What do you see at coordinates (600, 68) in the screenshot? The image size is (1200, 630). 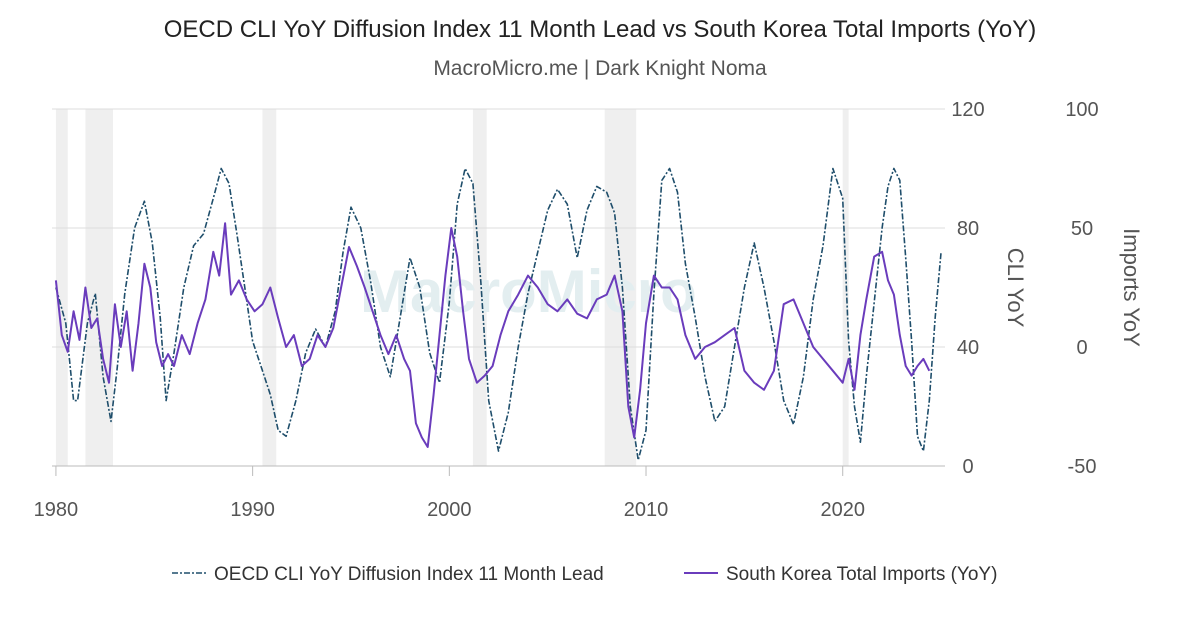 I see `chart-subtitle: MacroMicro.me | Dark Knight Noma` at bounding box center [600, 68].